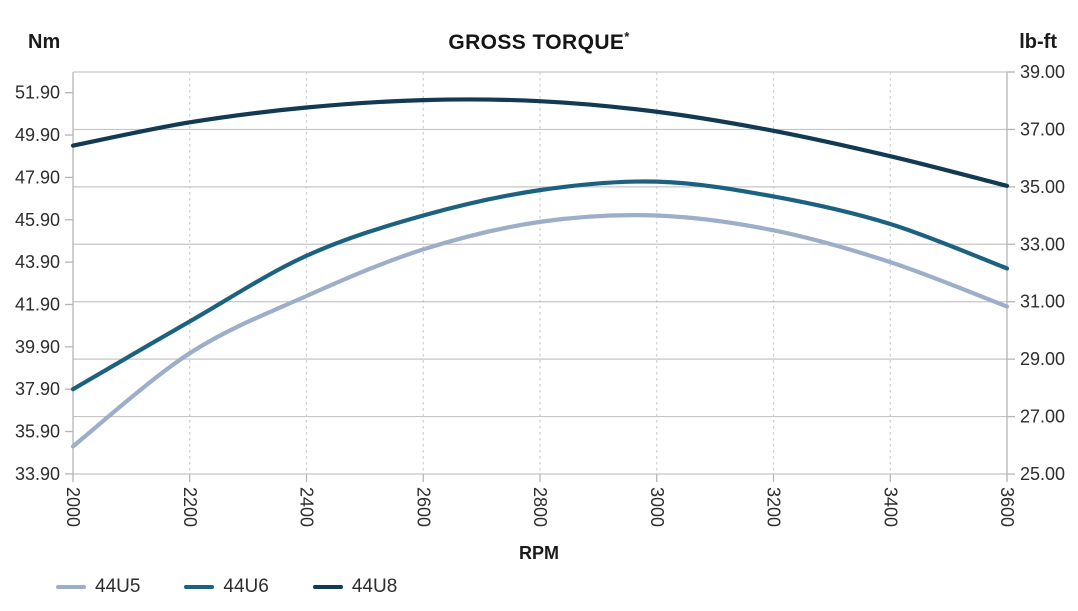  I want to click on y-axis-right-tick-label: 31.00, so click(1042, 302).